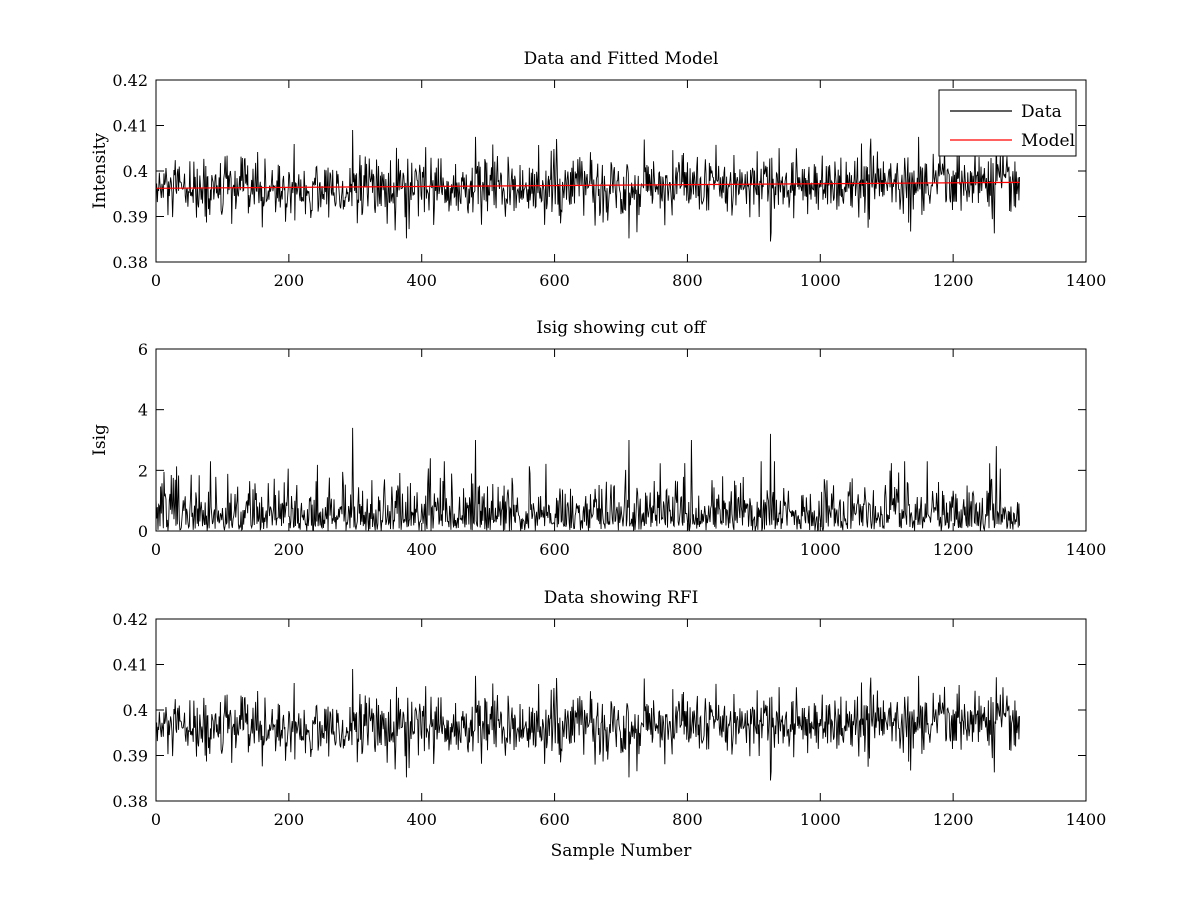 Image resolution: width=1200 pixels, height=900 pixels. Describe the element at coordinates (622, 851) in the screenshot. I see `x-axis-label: Sample Number` at that location.